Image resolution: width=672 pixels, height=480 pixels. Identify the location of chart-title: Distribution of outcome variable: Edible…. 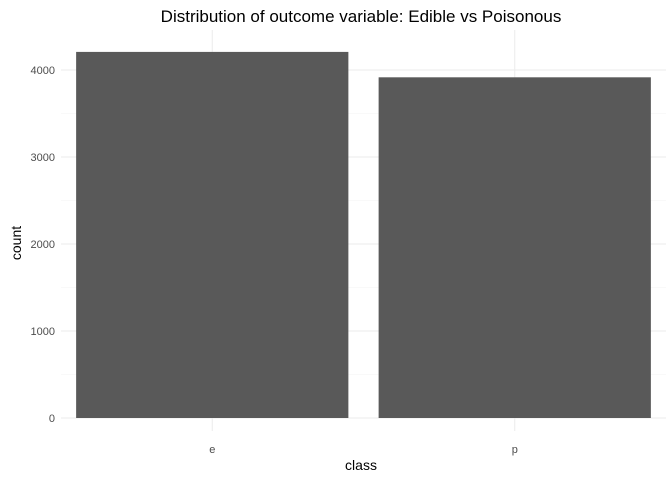
(361, 16).